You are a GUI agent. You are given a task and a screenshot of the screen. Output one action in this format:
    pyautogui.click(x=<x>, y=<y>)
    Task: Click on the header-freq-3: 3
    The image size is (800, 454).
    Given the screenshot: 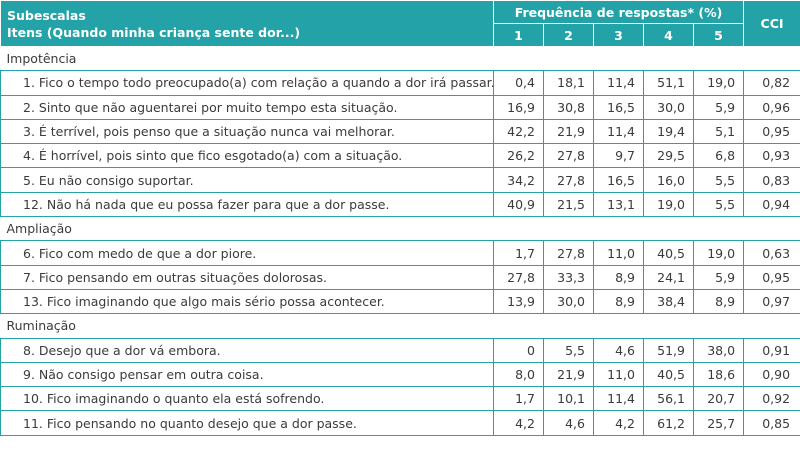 What is the action you would take?
    pyautogui.click(x=618, y=35)
    